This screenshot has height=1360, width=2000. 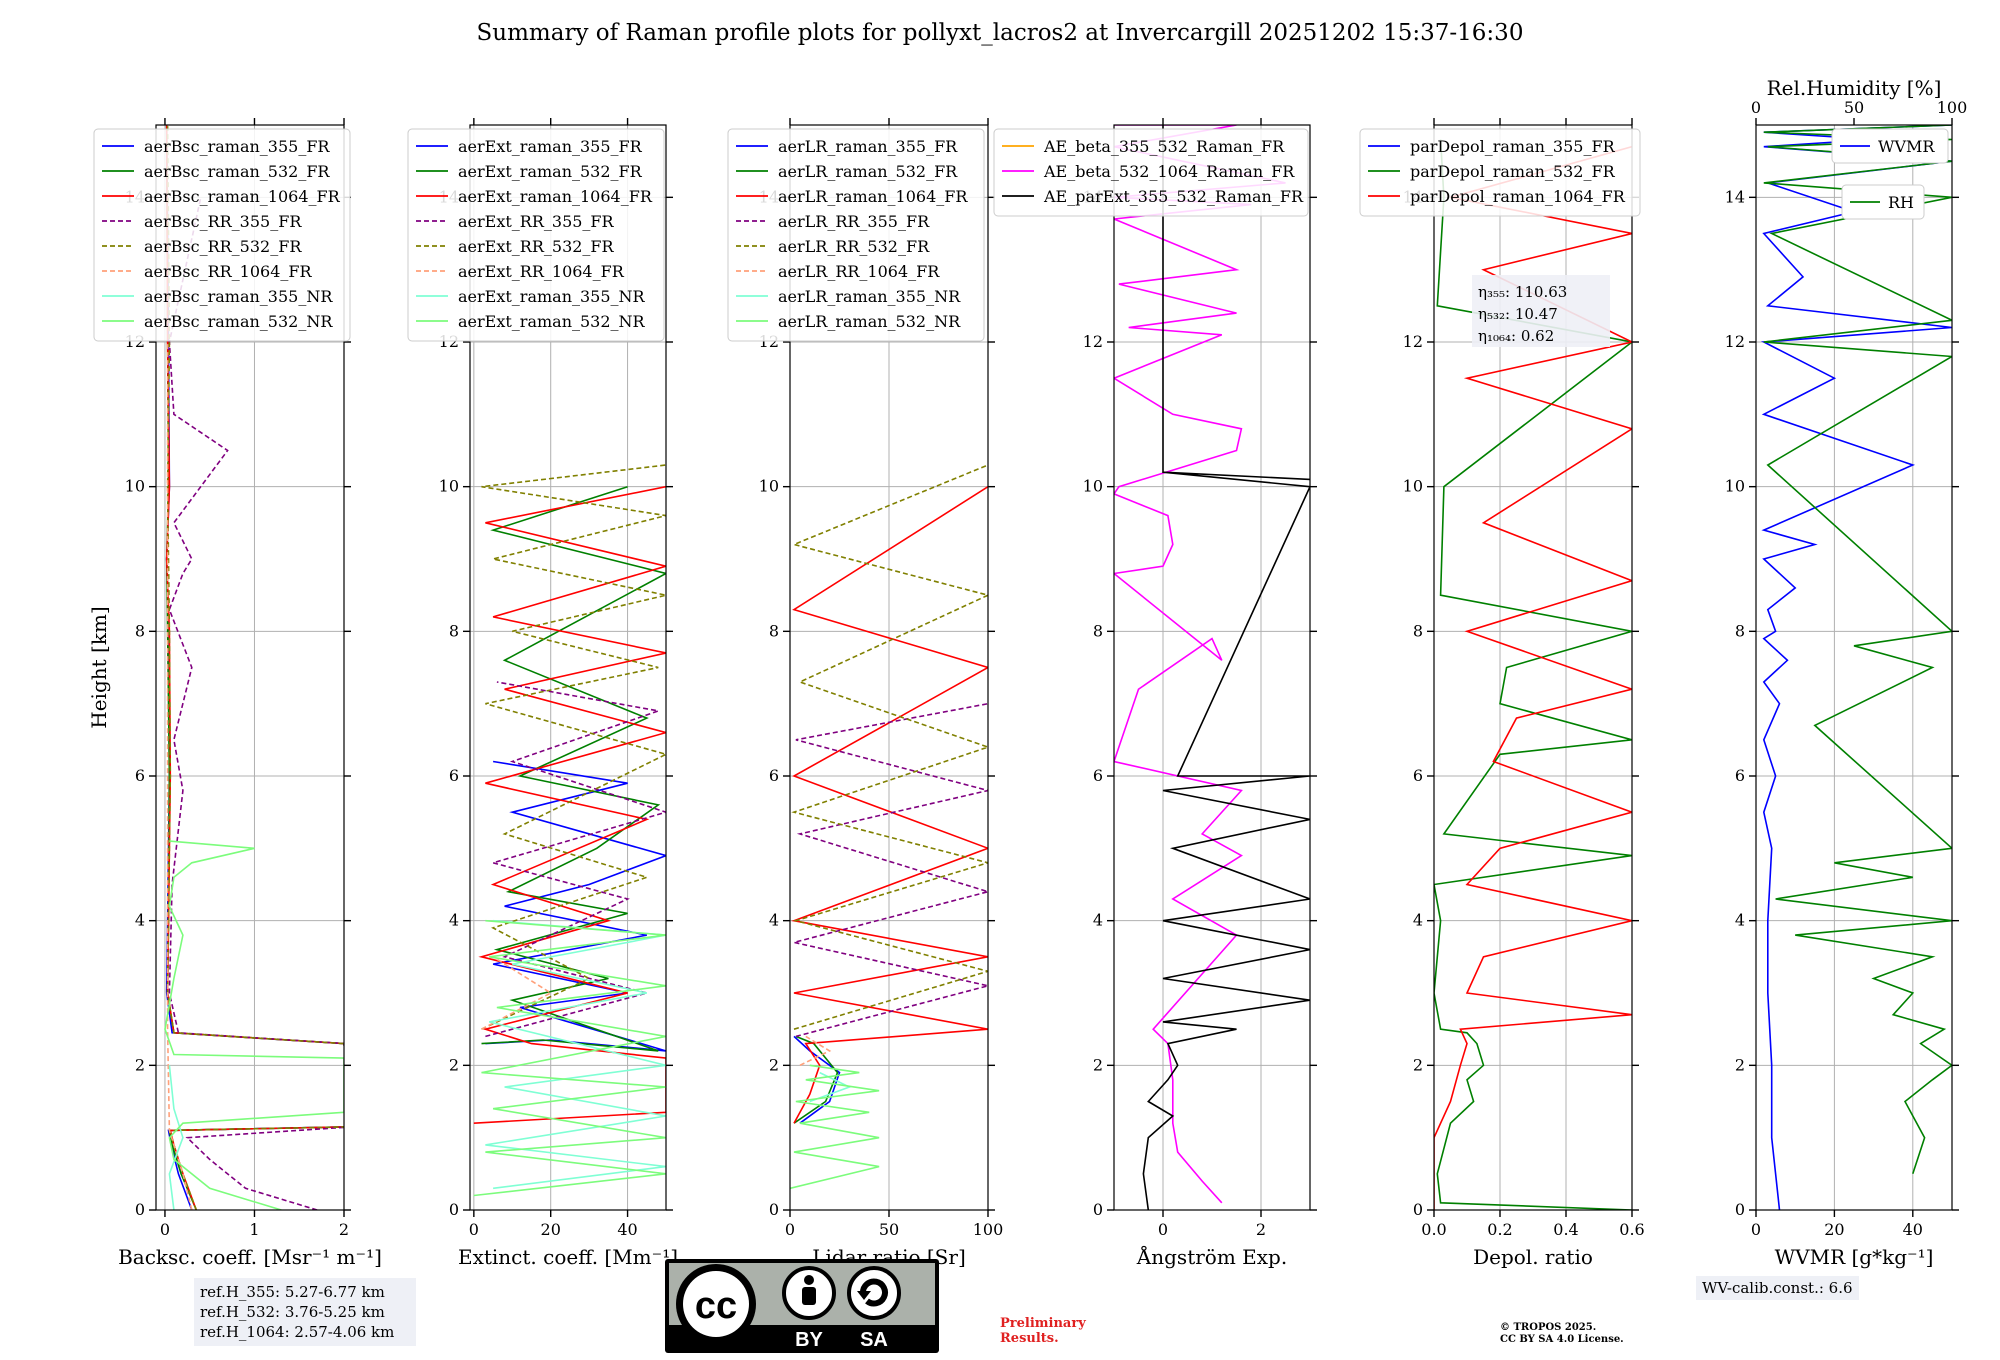 I want to click on copyright-note: © TROPOS 2025. CC BY SA 4.0 License., so click(x=1562, y=1334).